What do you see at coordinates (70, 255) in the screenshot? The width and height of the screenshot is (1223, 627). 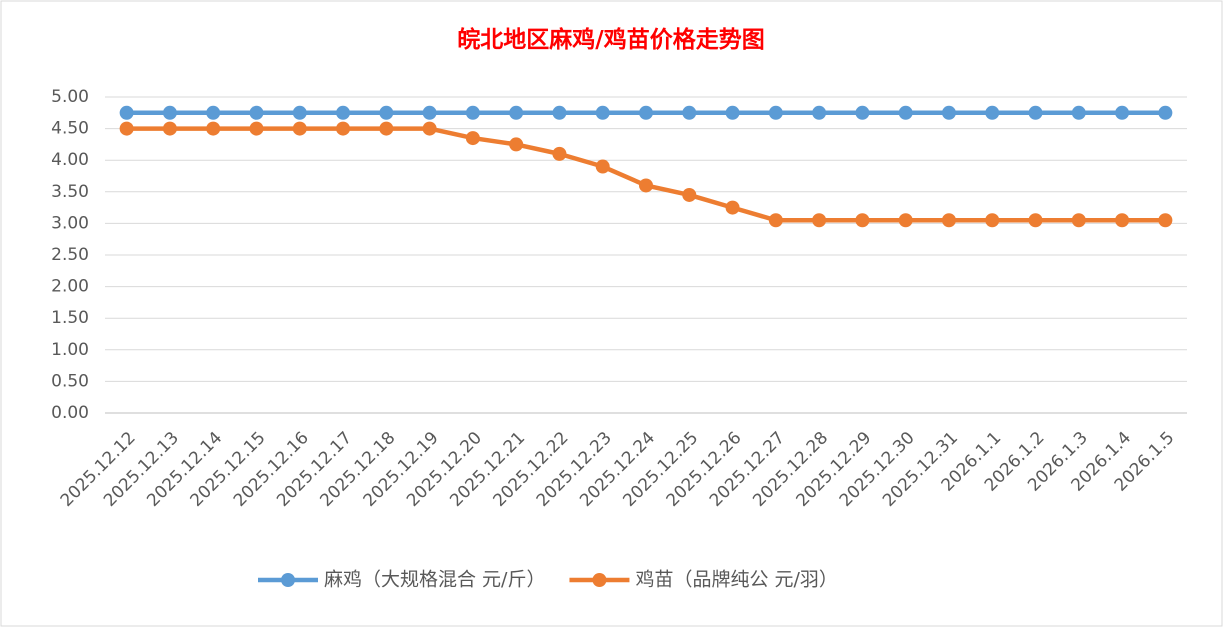 I see `y-tick-label: 2.50` at bounding box center [70, 255].